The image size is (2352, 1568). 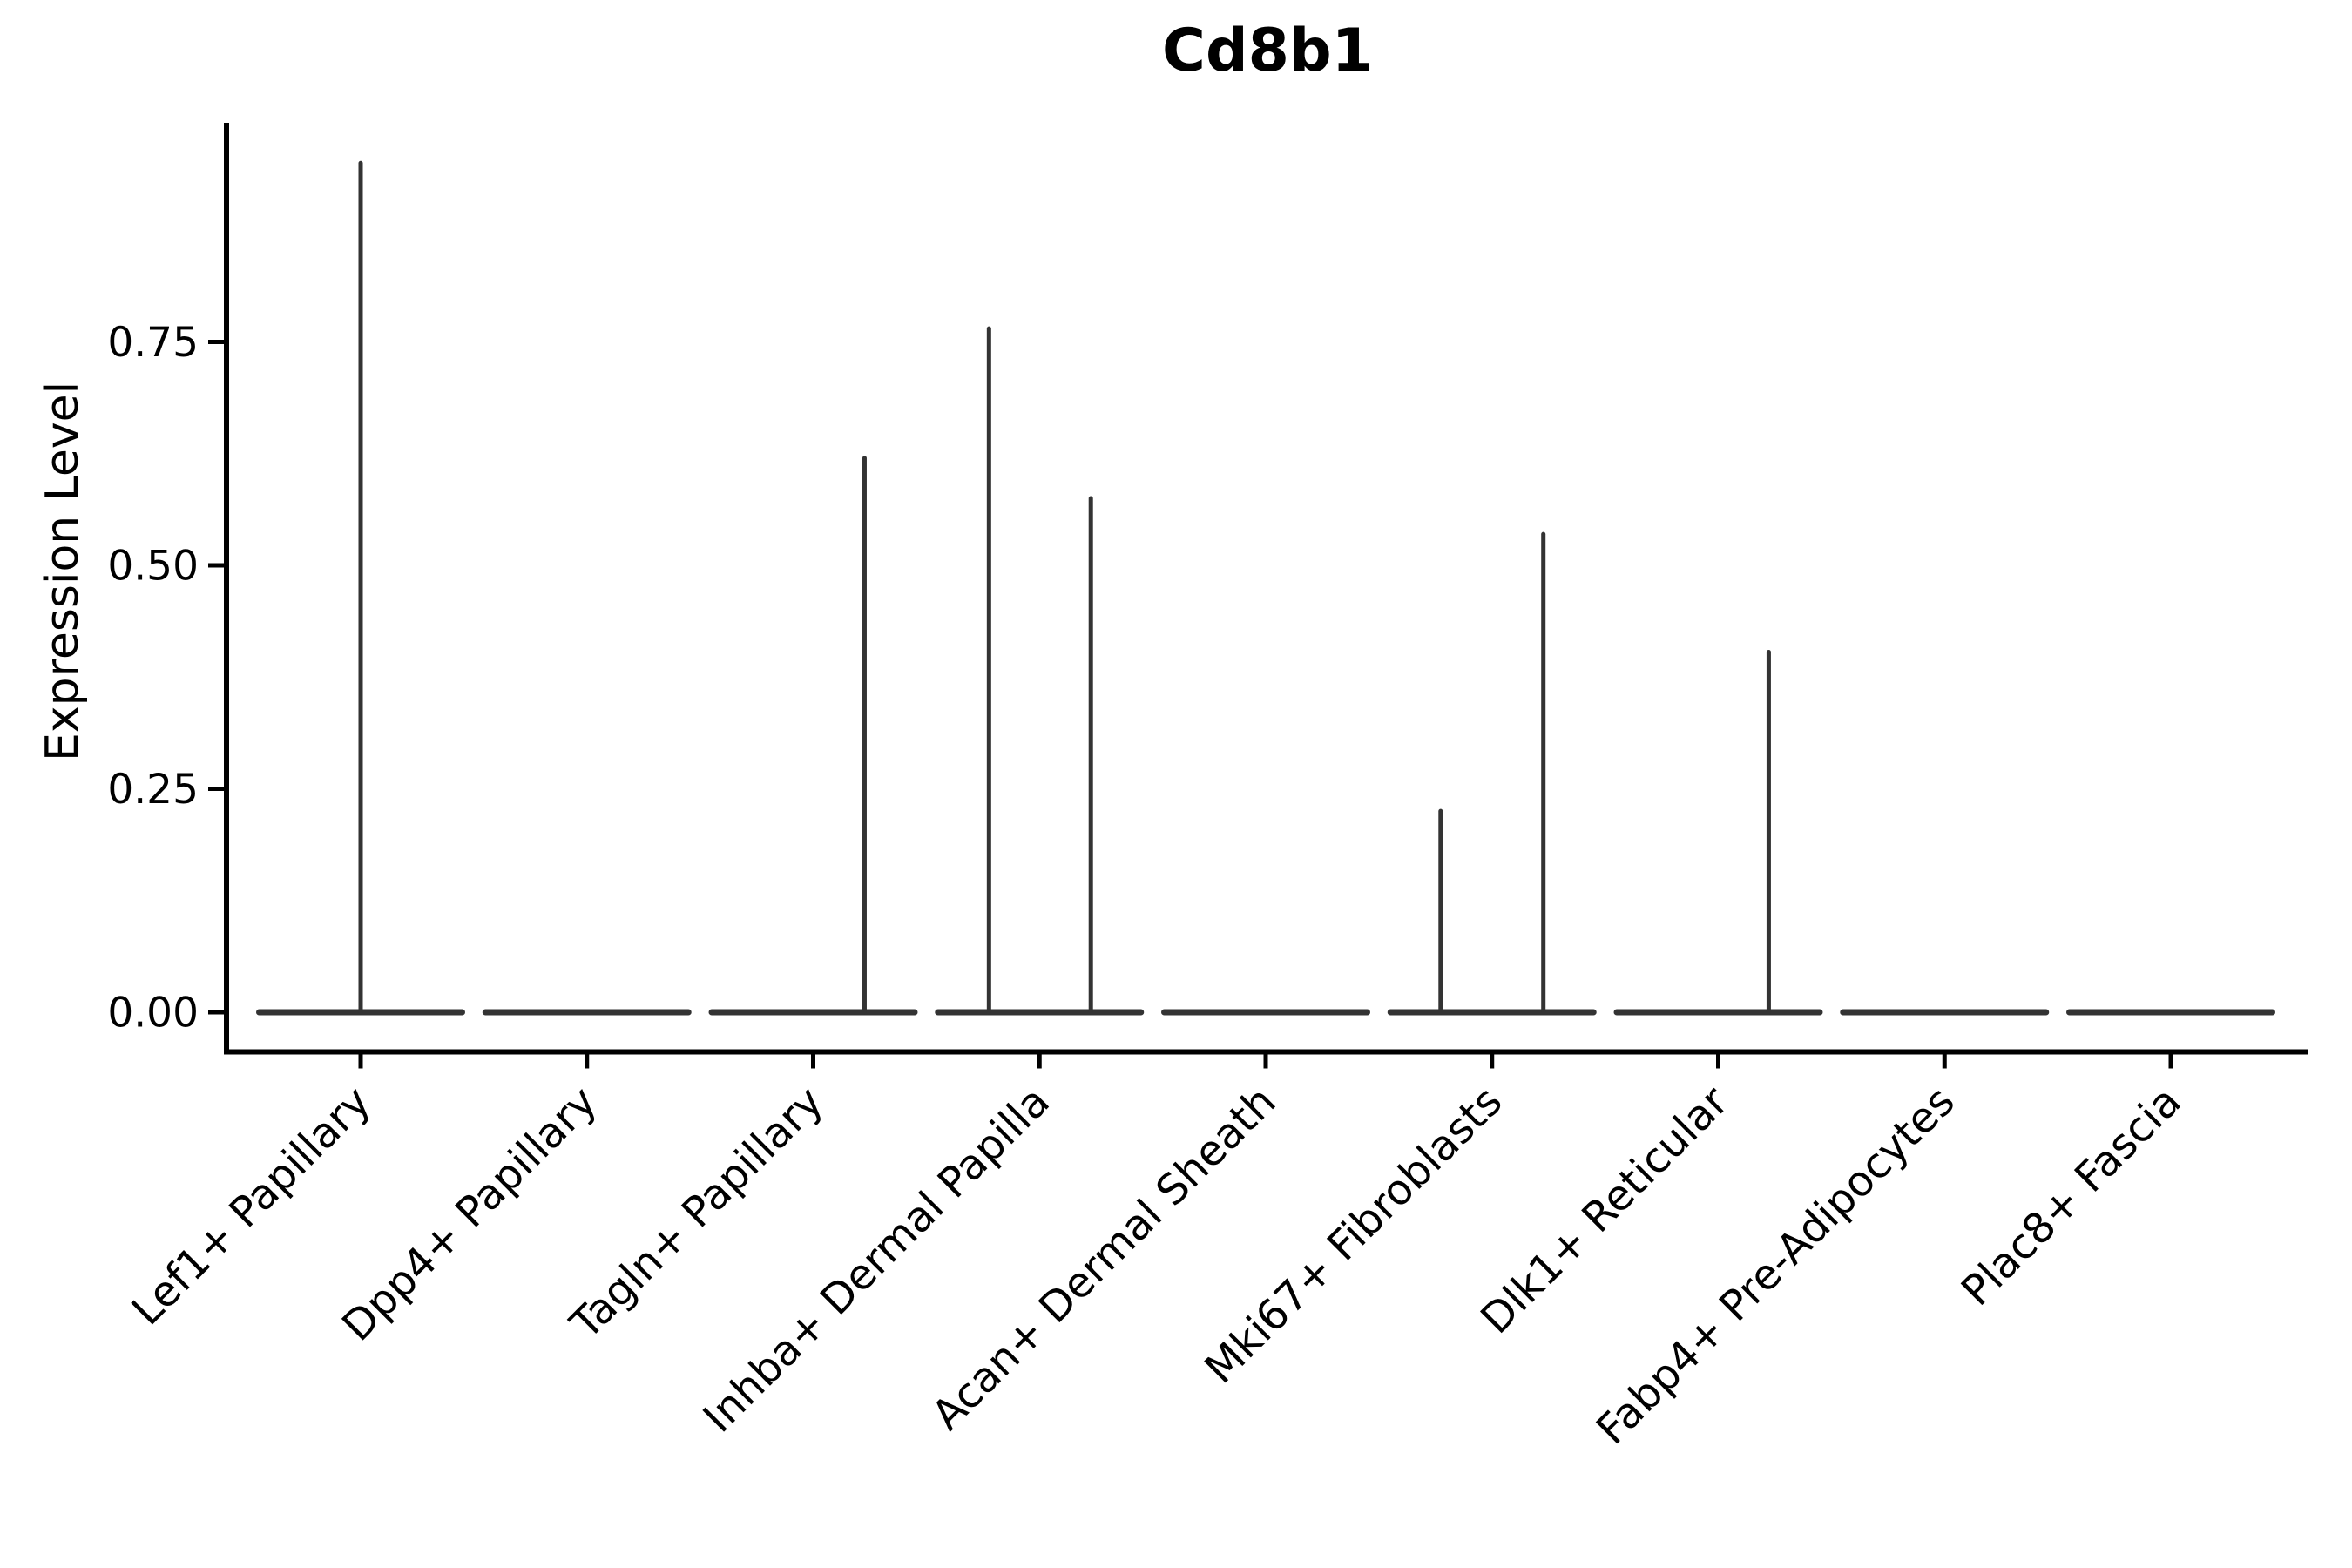 What do you see at coordinates (697, 1212) in the screenshot?
I see `x-tick-label: Tagln+ Papillary` at bounding box center [697, 1212].